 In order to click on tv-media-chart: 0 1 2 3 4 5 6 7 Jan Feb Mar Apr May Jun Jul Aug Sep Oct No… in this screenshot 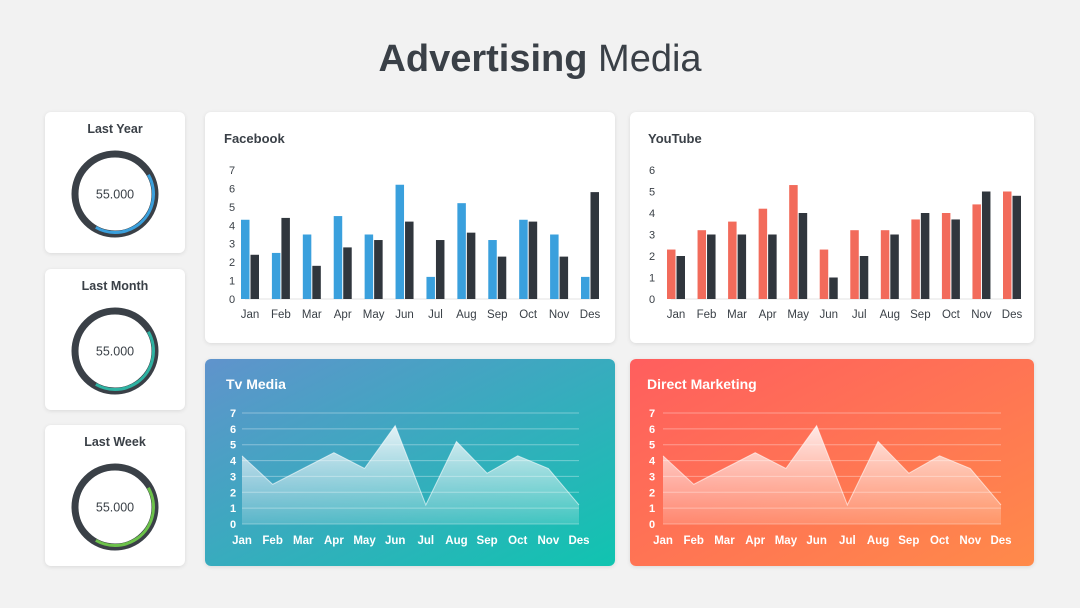, I will do `click(410, 462)`.